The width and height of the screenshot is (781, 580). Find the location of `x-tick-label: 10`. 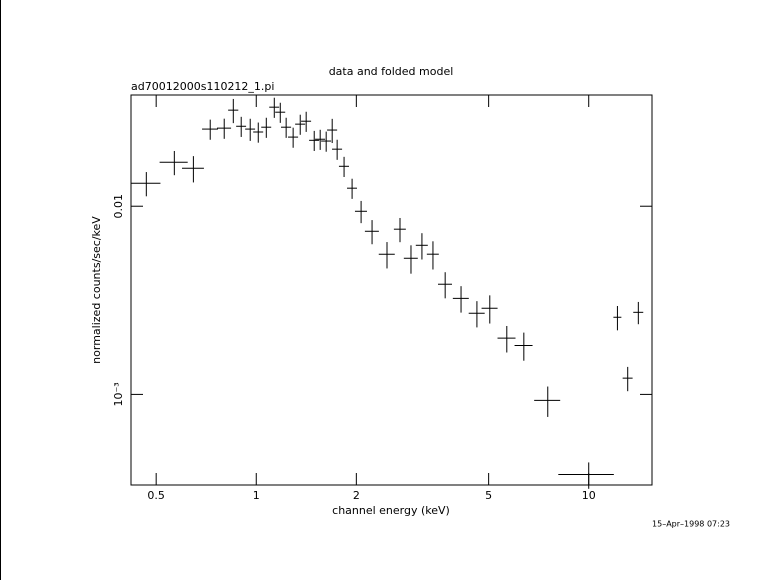

x-tick-label: 10 is located at coordinates (589, 495).